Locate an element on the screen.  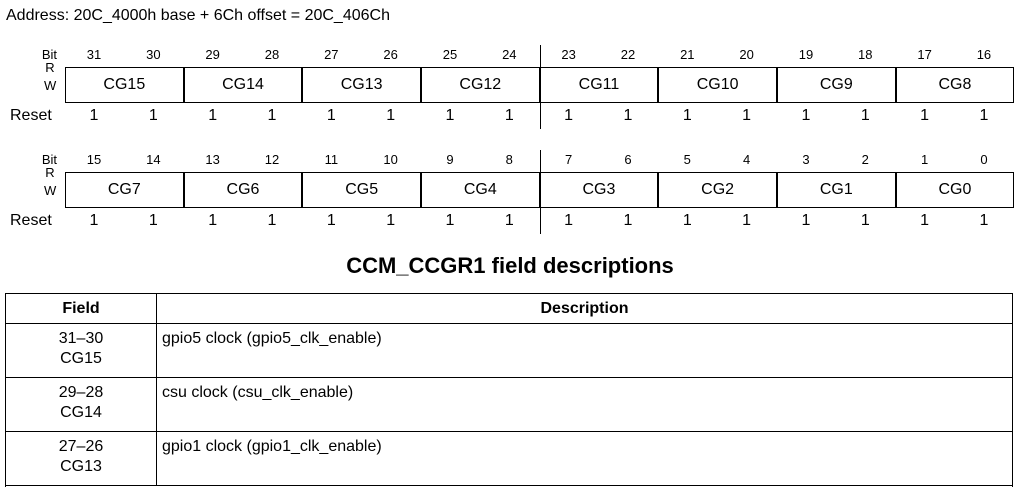
bit-number: 5 is located at coordinates (687, 159).